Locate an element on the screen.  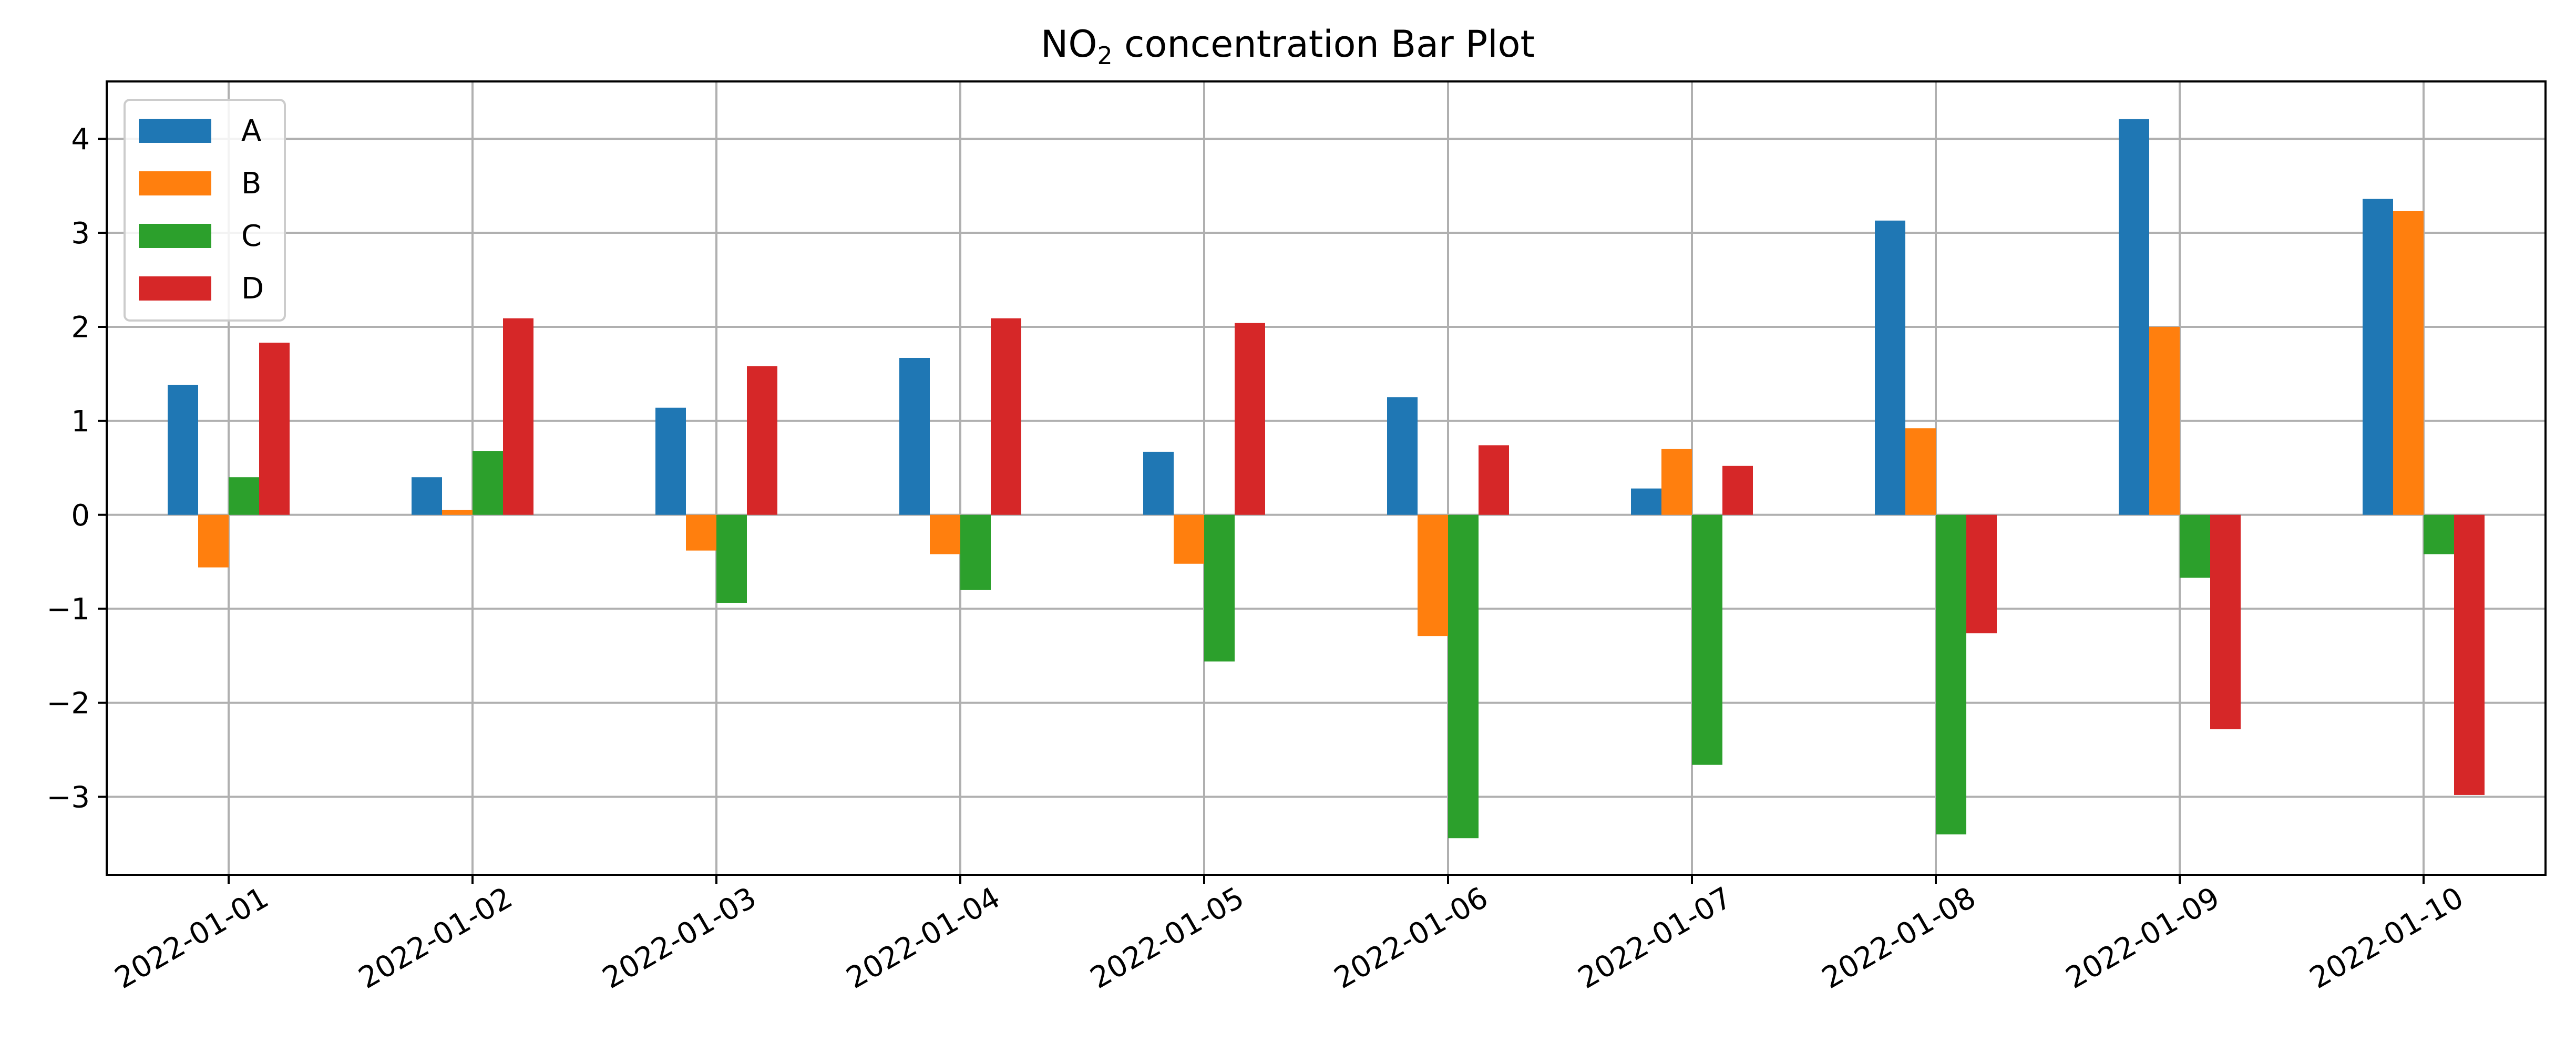
legend-box is located at coordinates (205, 210).